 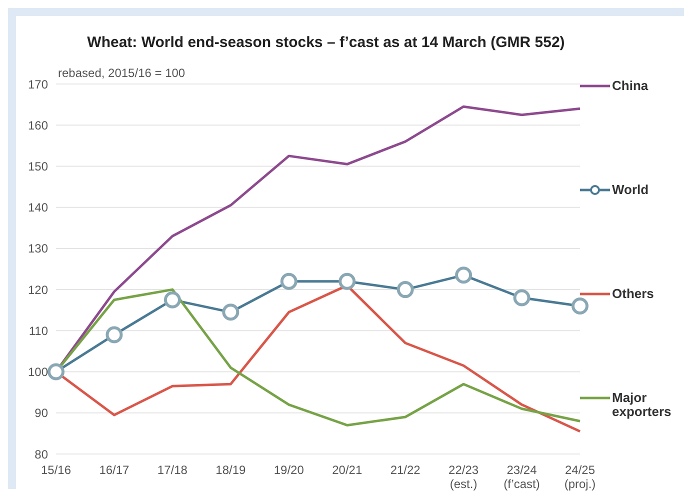 I want to click on x-tick-label: 22/23 (est.), so click(x=463, y=477).